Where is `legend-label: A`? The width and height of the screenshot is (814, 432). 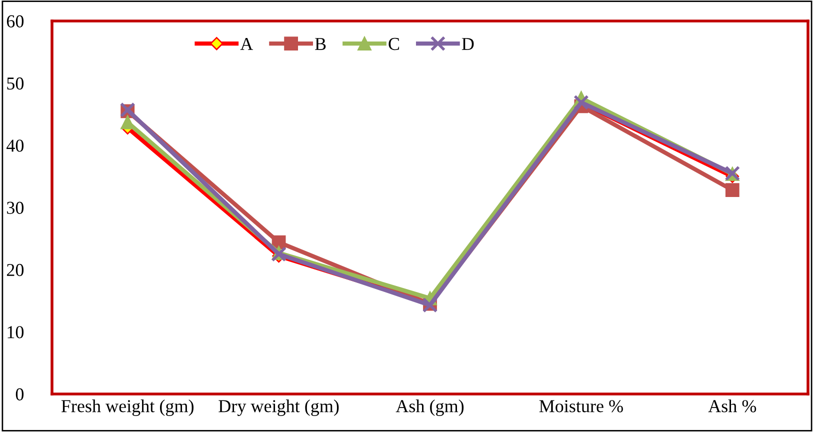
legend-label: A is located at coordinates (247, 44).